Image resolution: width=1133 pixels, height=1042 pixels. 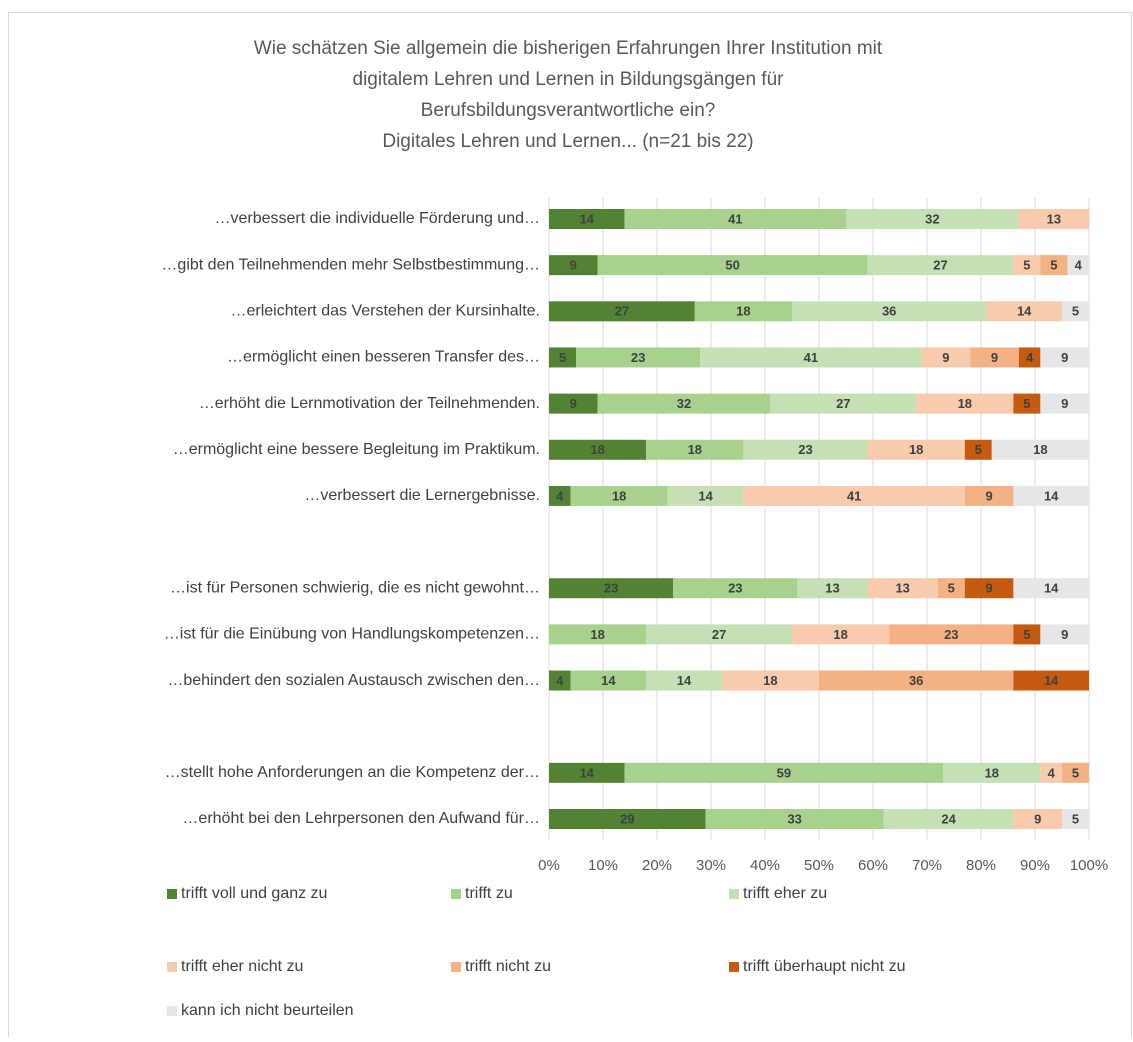 What do you see at coordinates (711, 865) in the screenshot?
I see `x-tick-label: 30%` at bounding box center [711, 865].